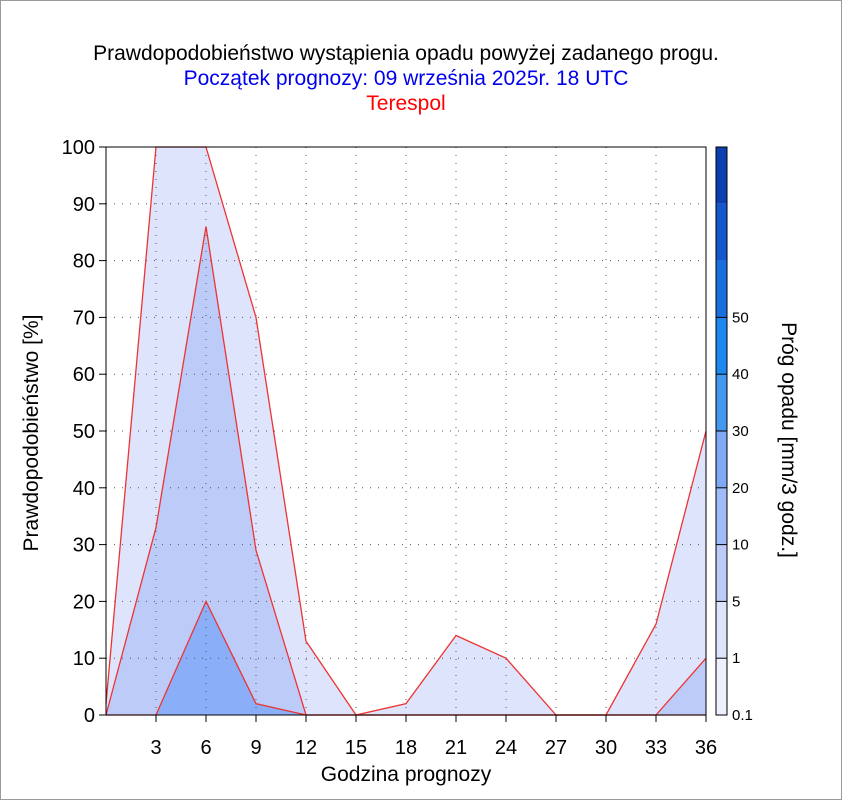 The height and width of the screenshot is (800, 842). I want to click on y-tick-label: 90, so click(84, 205).